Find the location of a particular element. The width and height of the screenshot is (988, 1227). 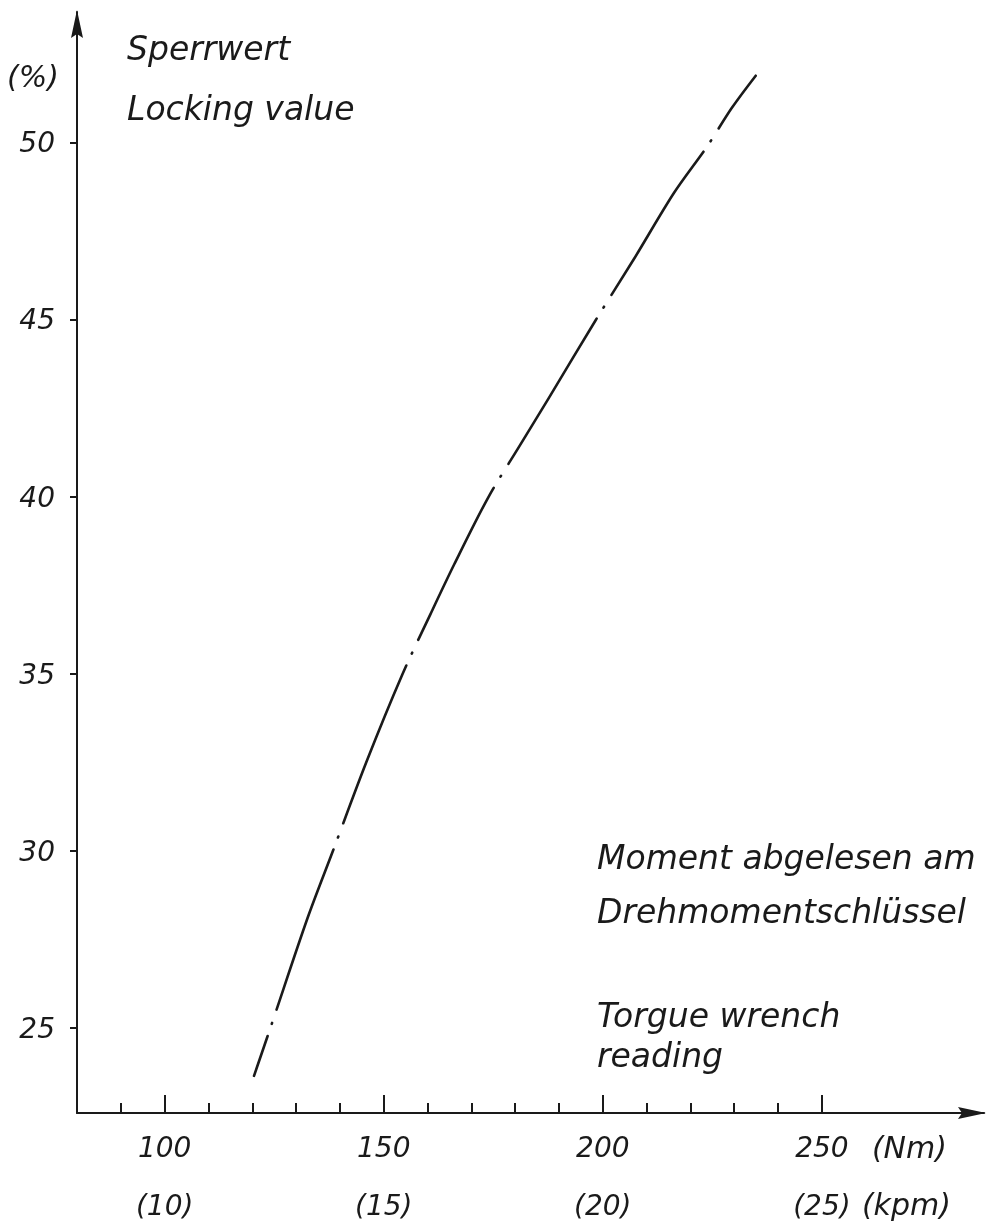

y-tick-label: 35 is located at coordinates (37, 674).